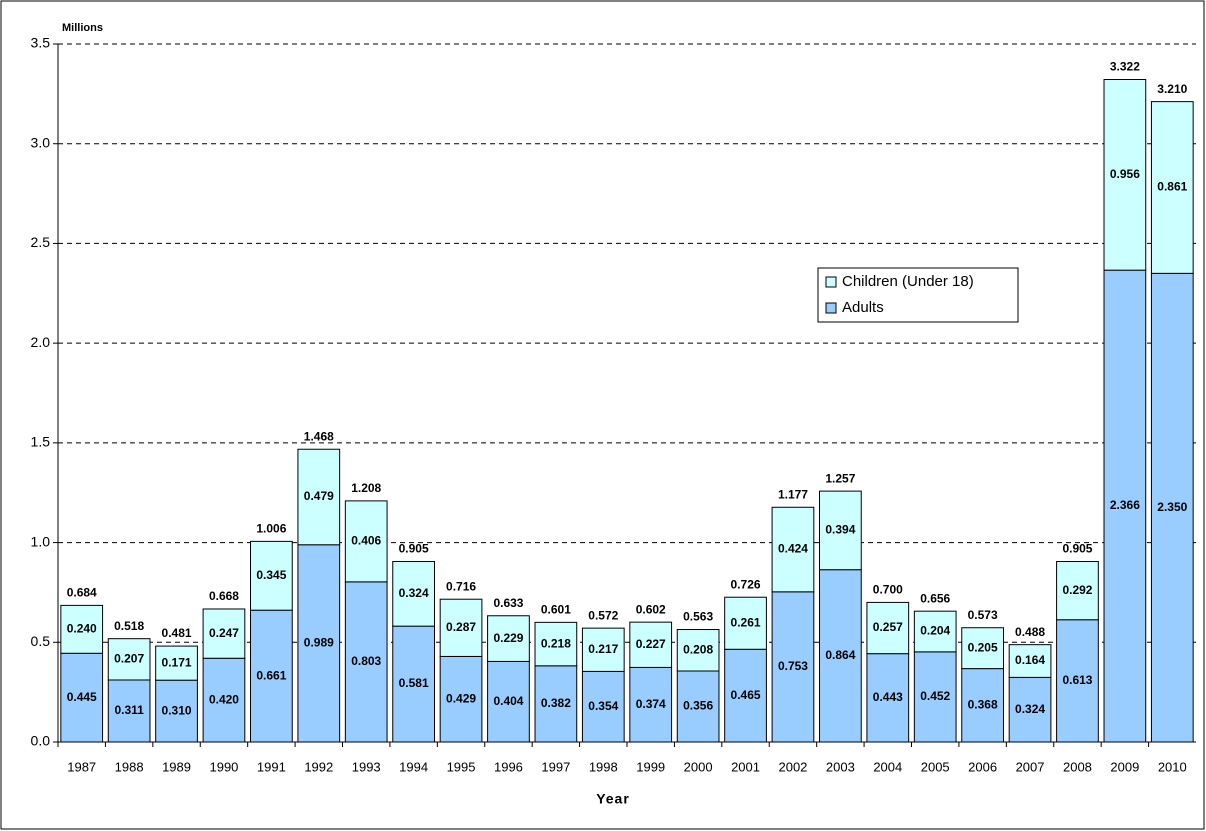  Describe the element at coordinates (887, 766) in the screenshot. I see `x-tick-label: 2004` at that location.